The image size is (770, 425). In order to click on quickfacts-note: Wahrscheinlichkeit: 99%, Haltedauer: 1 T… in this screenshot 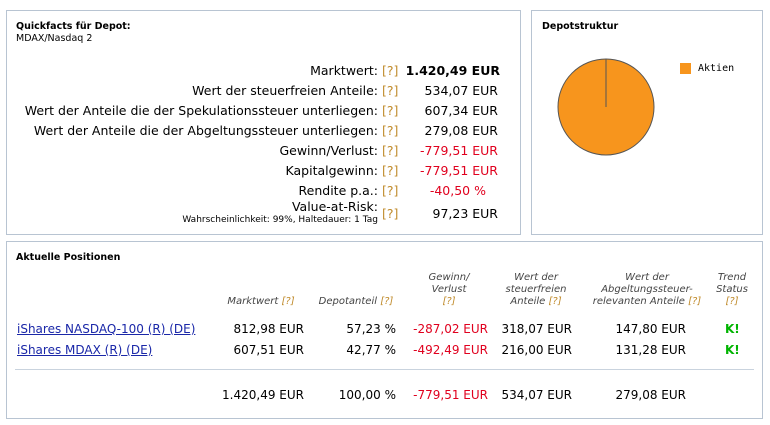, I will do `click(280, 220)`.